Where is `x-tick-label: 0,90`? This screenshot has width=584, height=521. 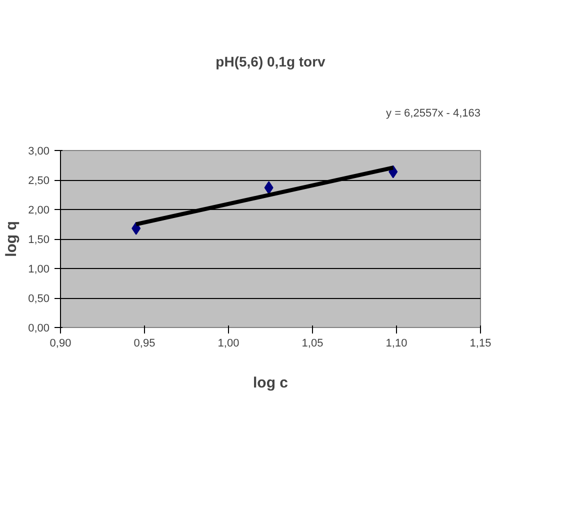 x-tick-label: 0,90 is located at coordinates (61, 344).